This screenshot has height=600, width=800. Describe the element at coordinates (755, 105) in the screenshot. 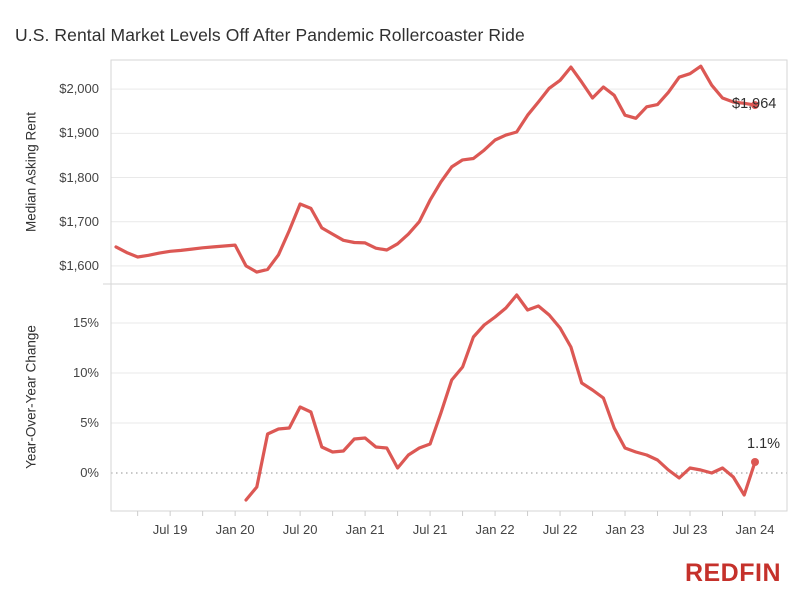

I see `median-asking-rent-end-dot` at that location.